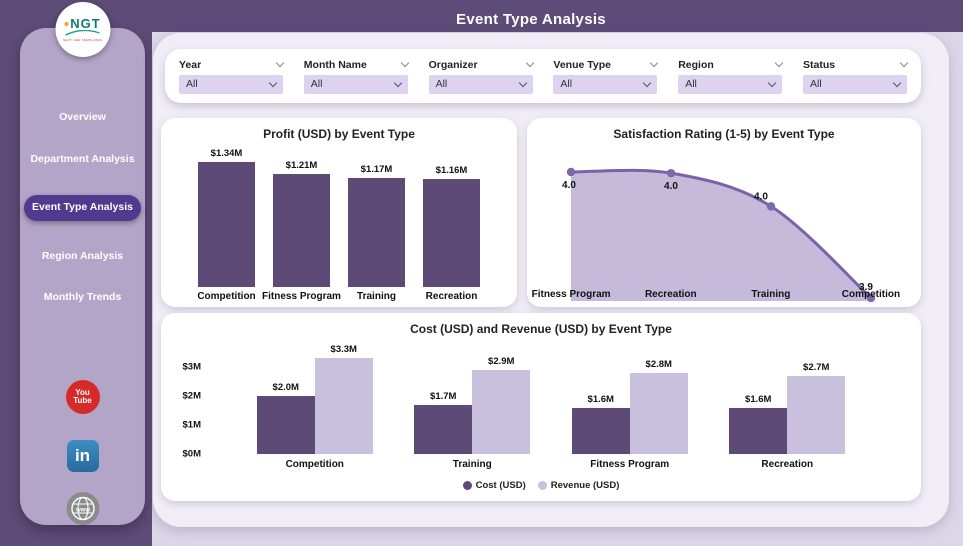  I want to click on bar-value-label: $1.7M, so click(443, 396).